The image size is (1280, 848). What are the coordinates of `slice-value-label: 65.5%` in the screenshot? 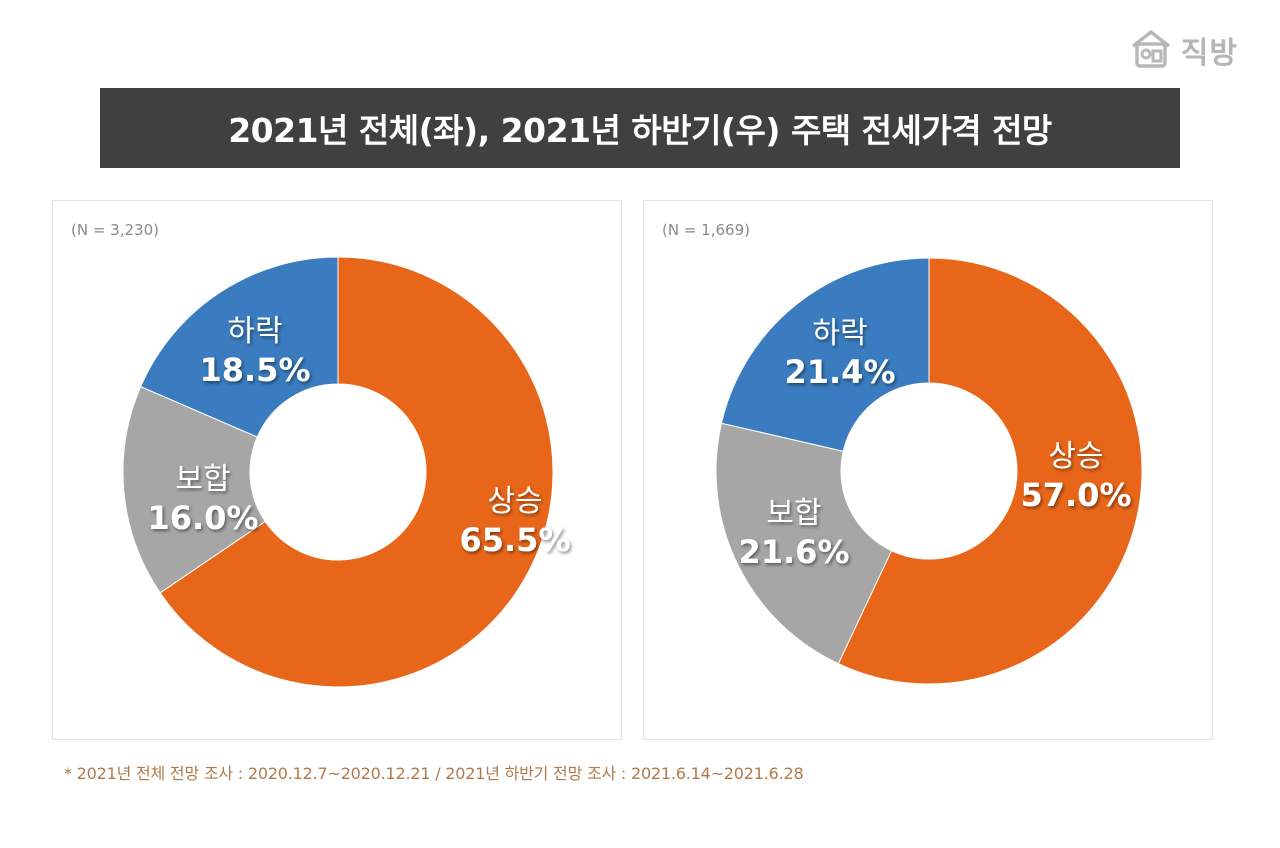 It's located at (514, 540).